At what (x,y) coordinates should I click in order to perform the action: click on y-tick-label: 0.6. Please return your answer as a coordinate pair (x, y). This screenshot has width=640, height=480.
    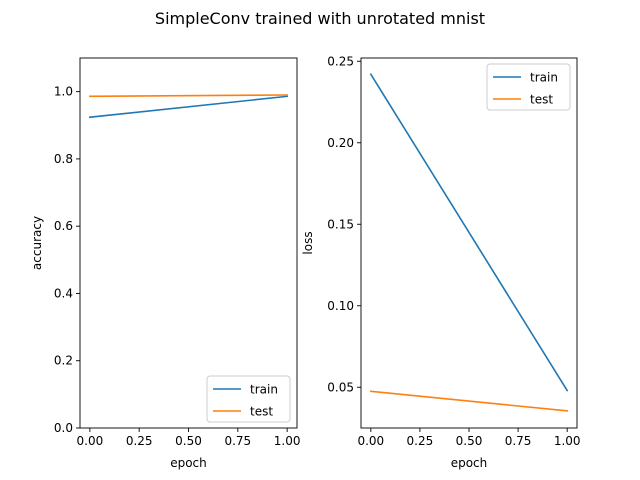
    Looking at the image, I should click on (63, 226).